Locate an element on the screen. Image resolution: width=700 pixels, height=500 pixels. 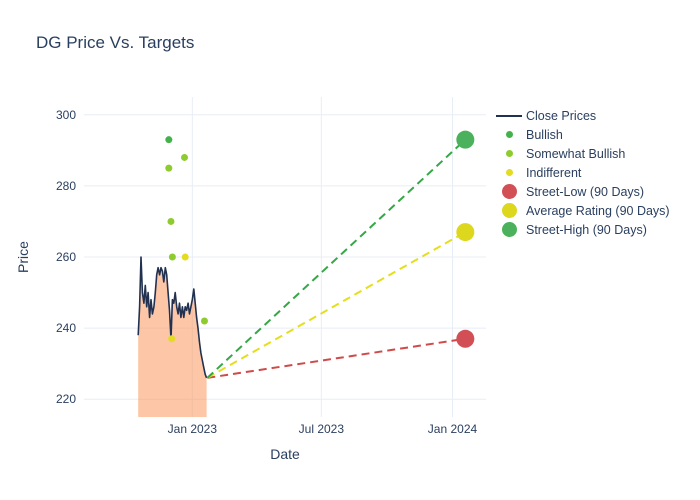
y-tick-label: 260 is located at coordinates (66, 257).